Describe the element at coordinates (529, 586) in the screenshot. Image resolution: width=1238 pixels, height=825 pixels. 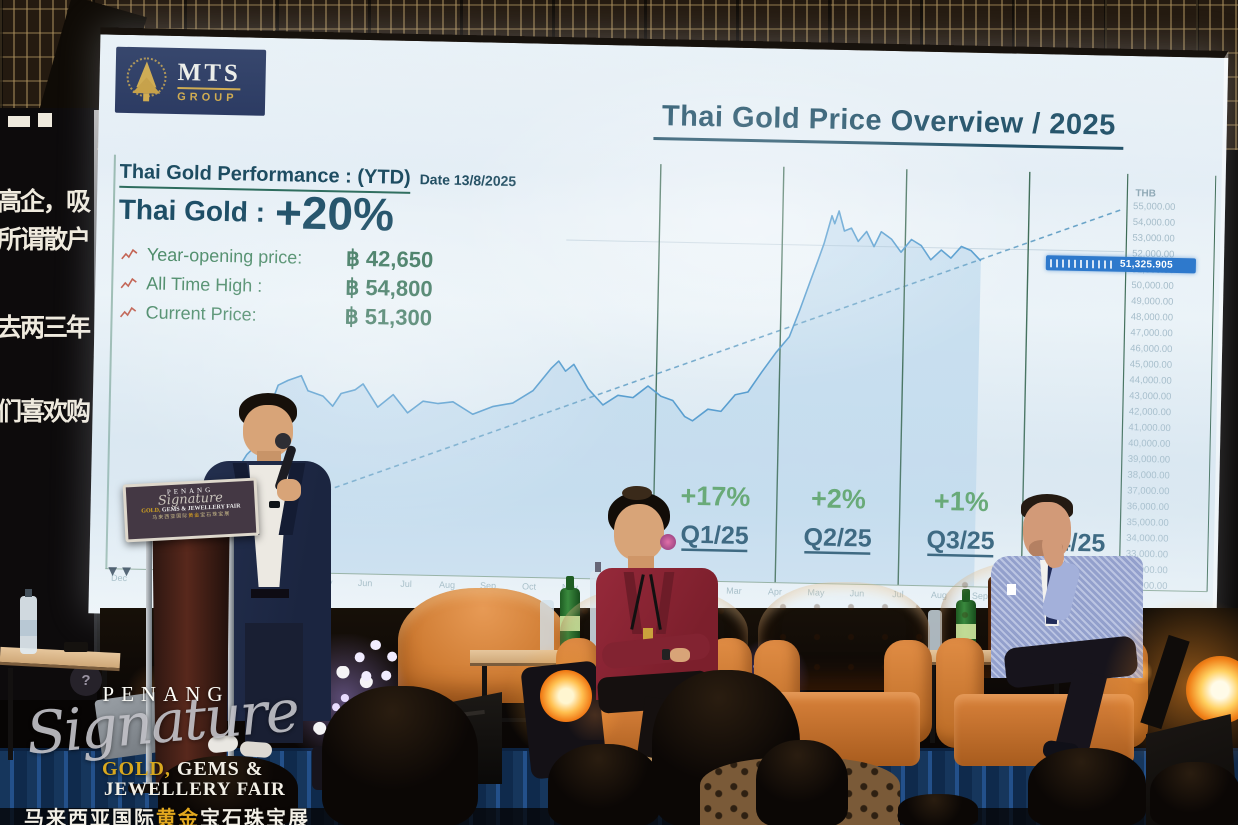
I see `x-tick-label: Oct` at that location.